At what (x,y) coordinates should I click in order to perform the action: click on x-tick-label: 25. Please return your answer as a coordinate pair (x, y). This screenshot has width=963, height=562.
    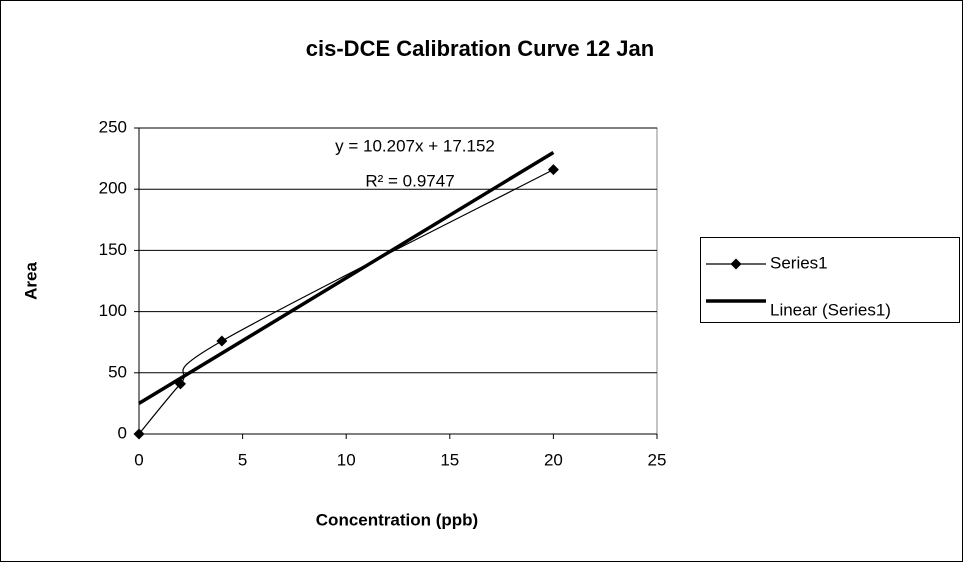
    Looking at the image, I should click on (657, 459).